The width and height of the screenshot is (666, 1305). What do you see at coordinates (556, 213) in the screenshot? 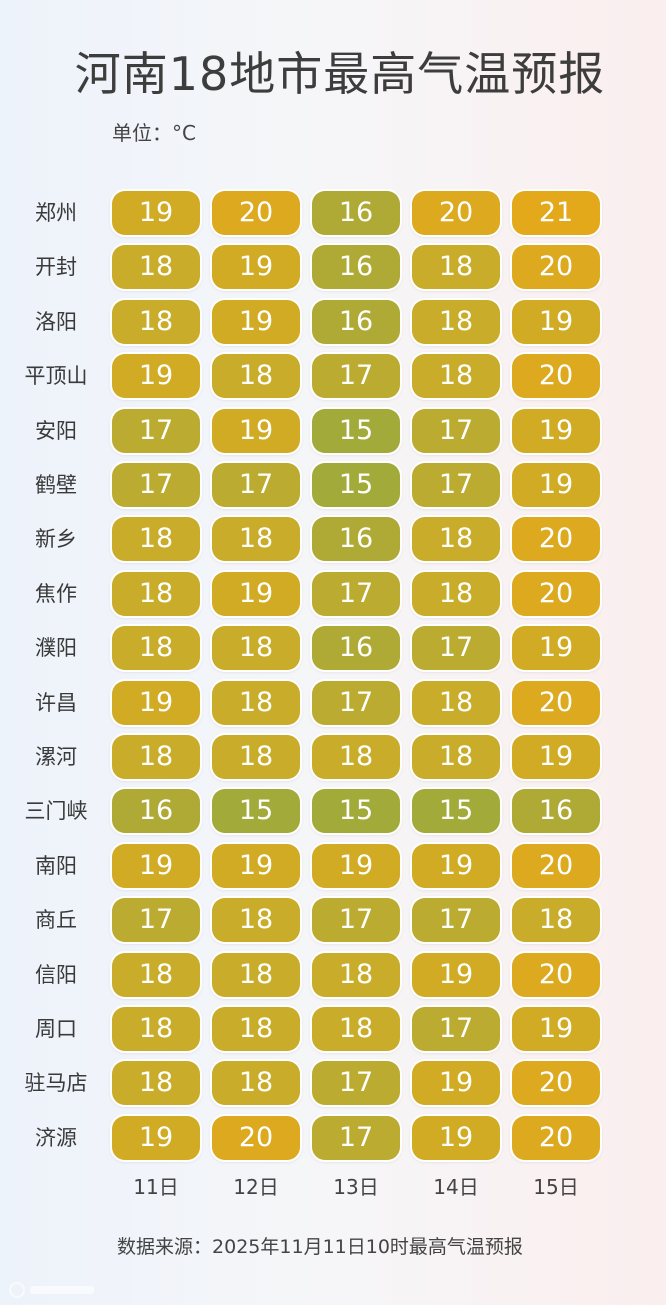
I see `temperature-cell: 21` at bounding box center [556, 213].